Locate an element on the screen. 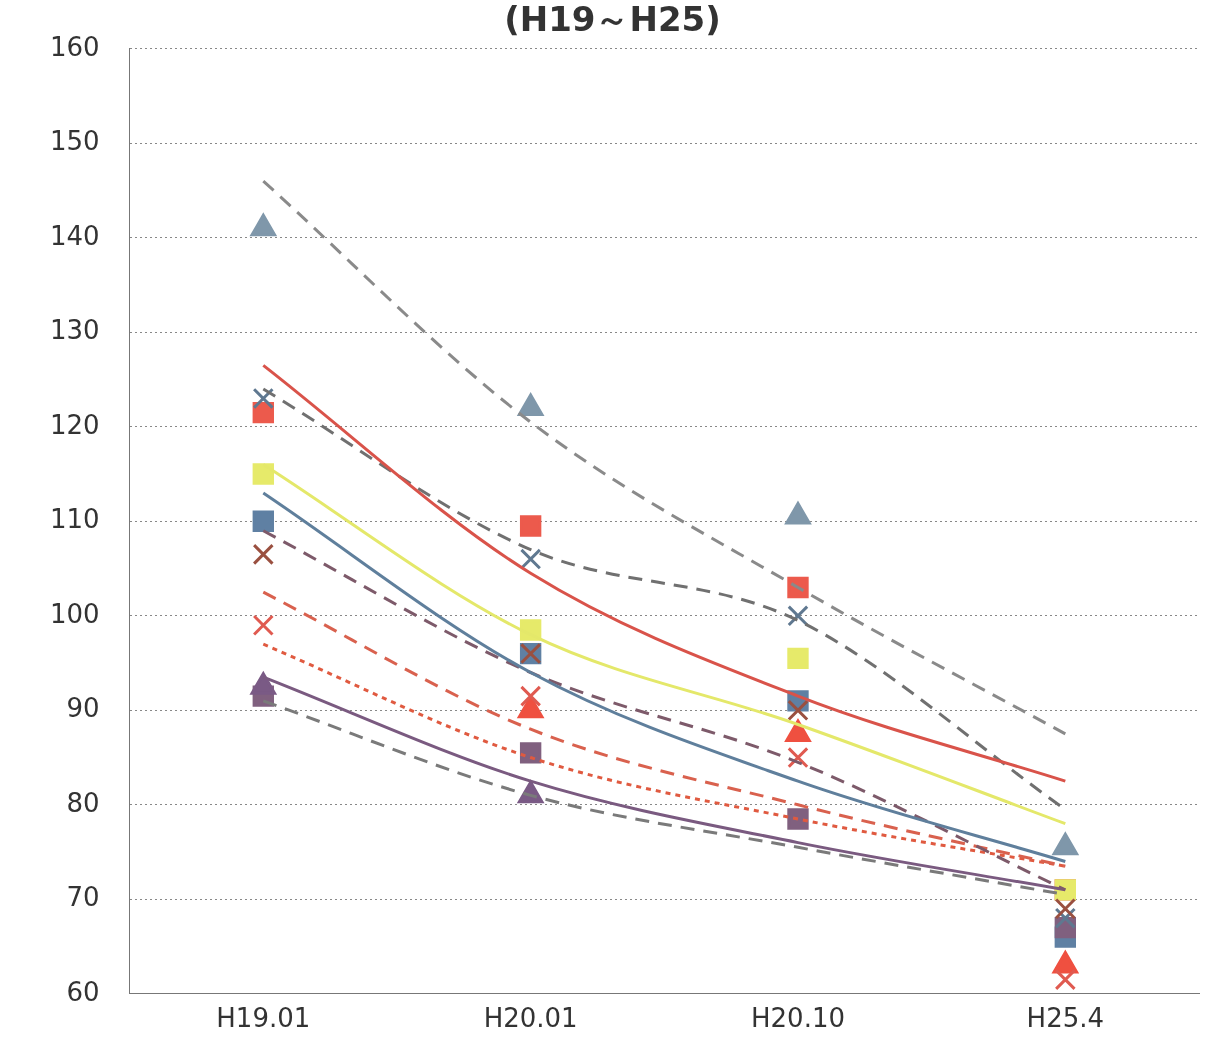  y-tick-label: 60 is located at coordinates (83, 991).